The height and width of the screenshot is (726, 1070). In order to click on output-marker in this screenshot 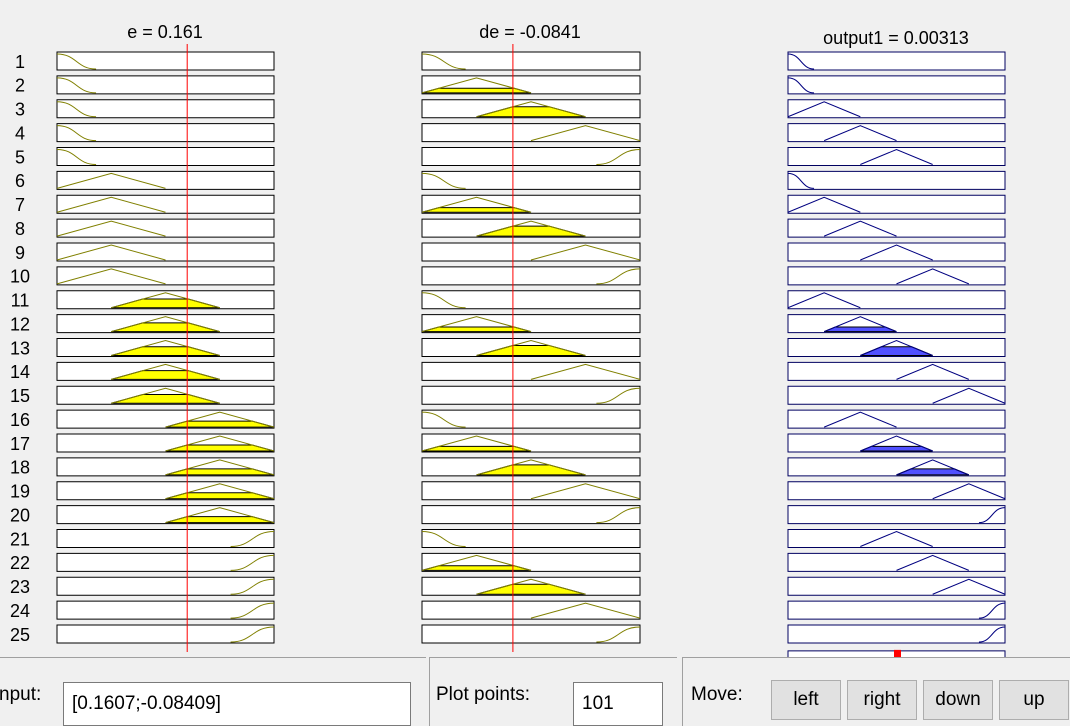, I will do `click(897, 653)`.